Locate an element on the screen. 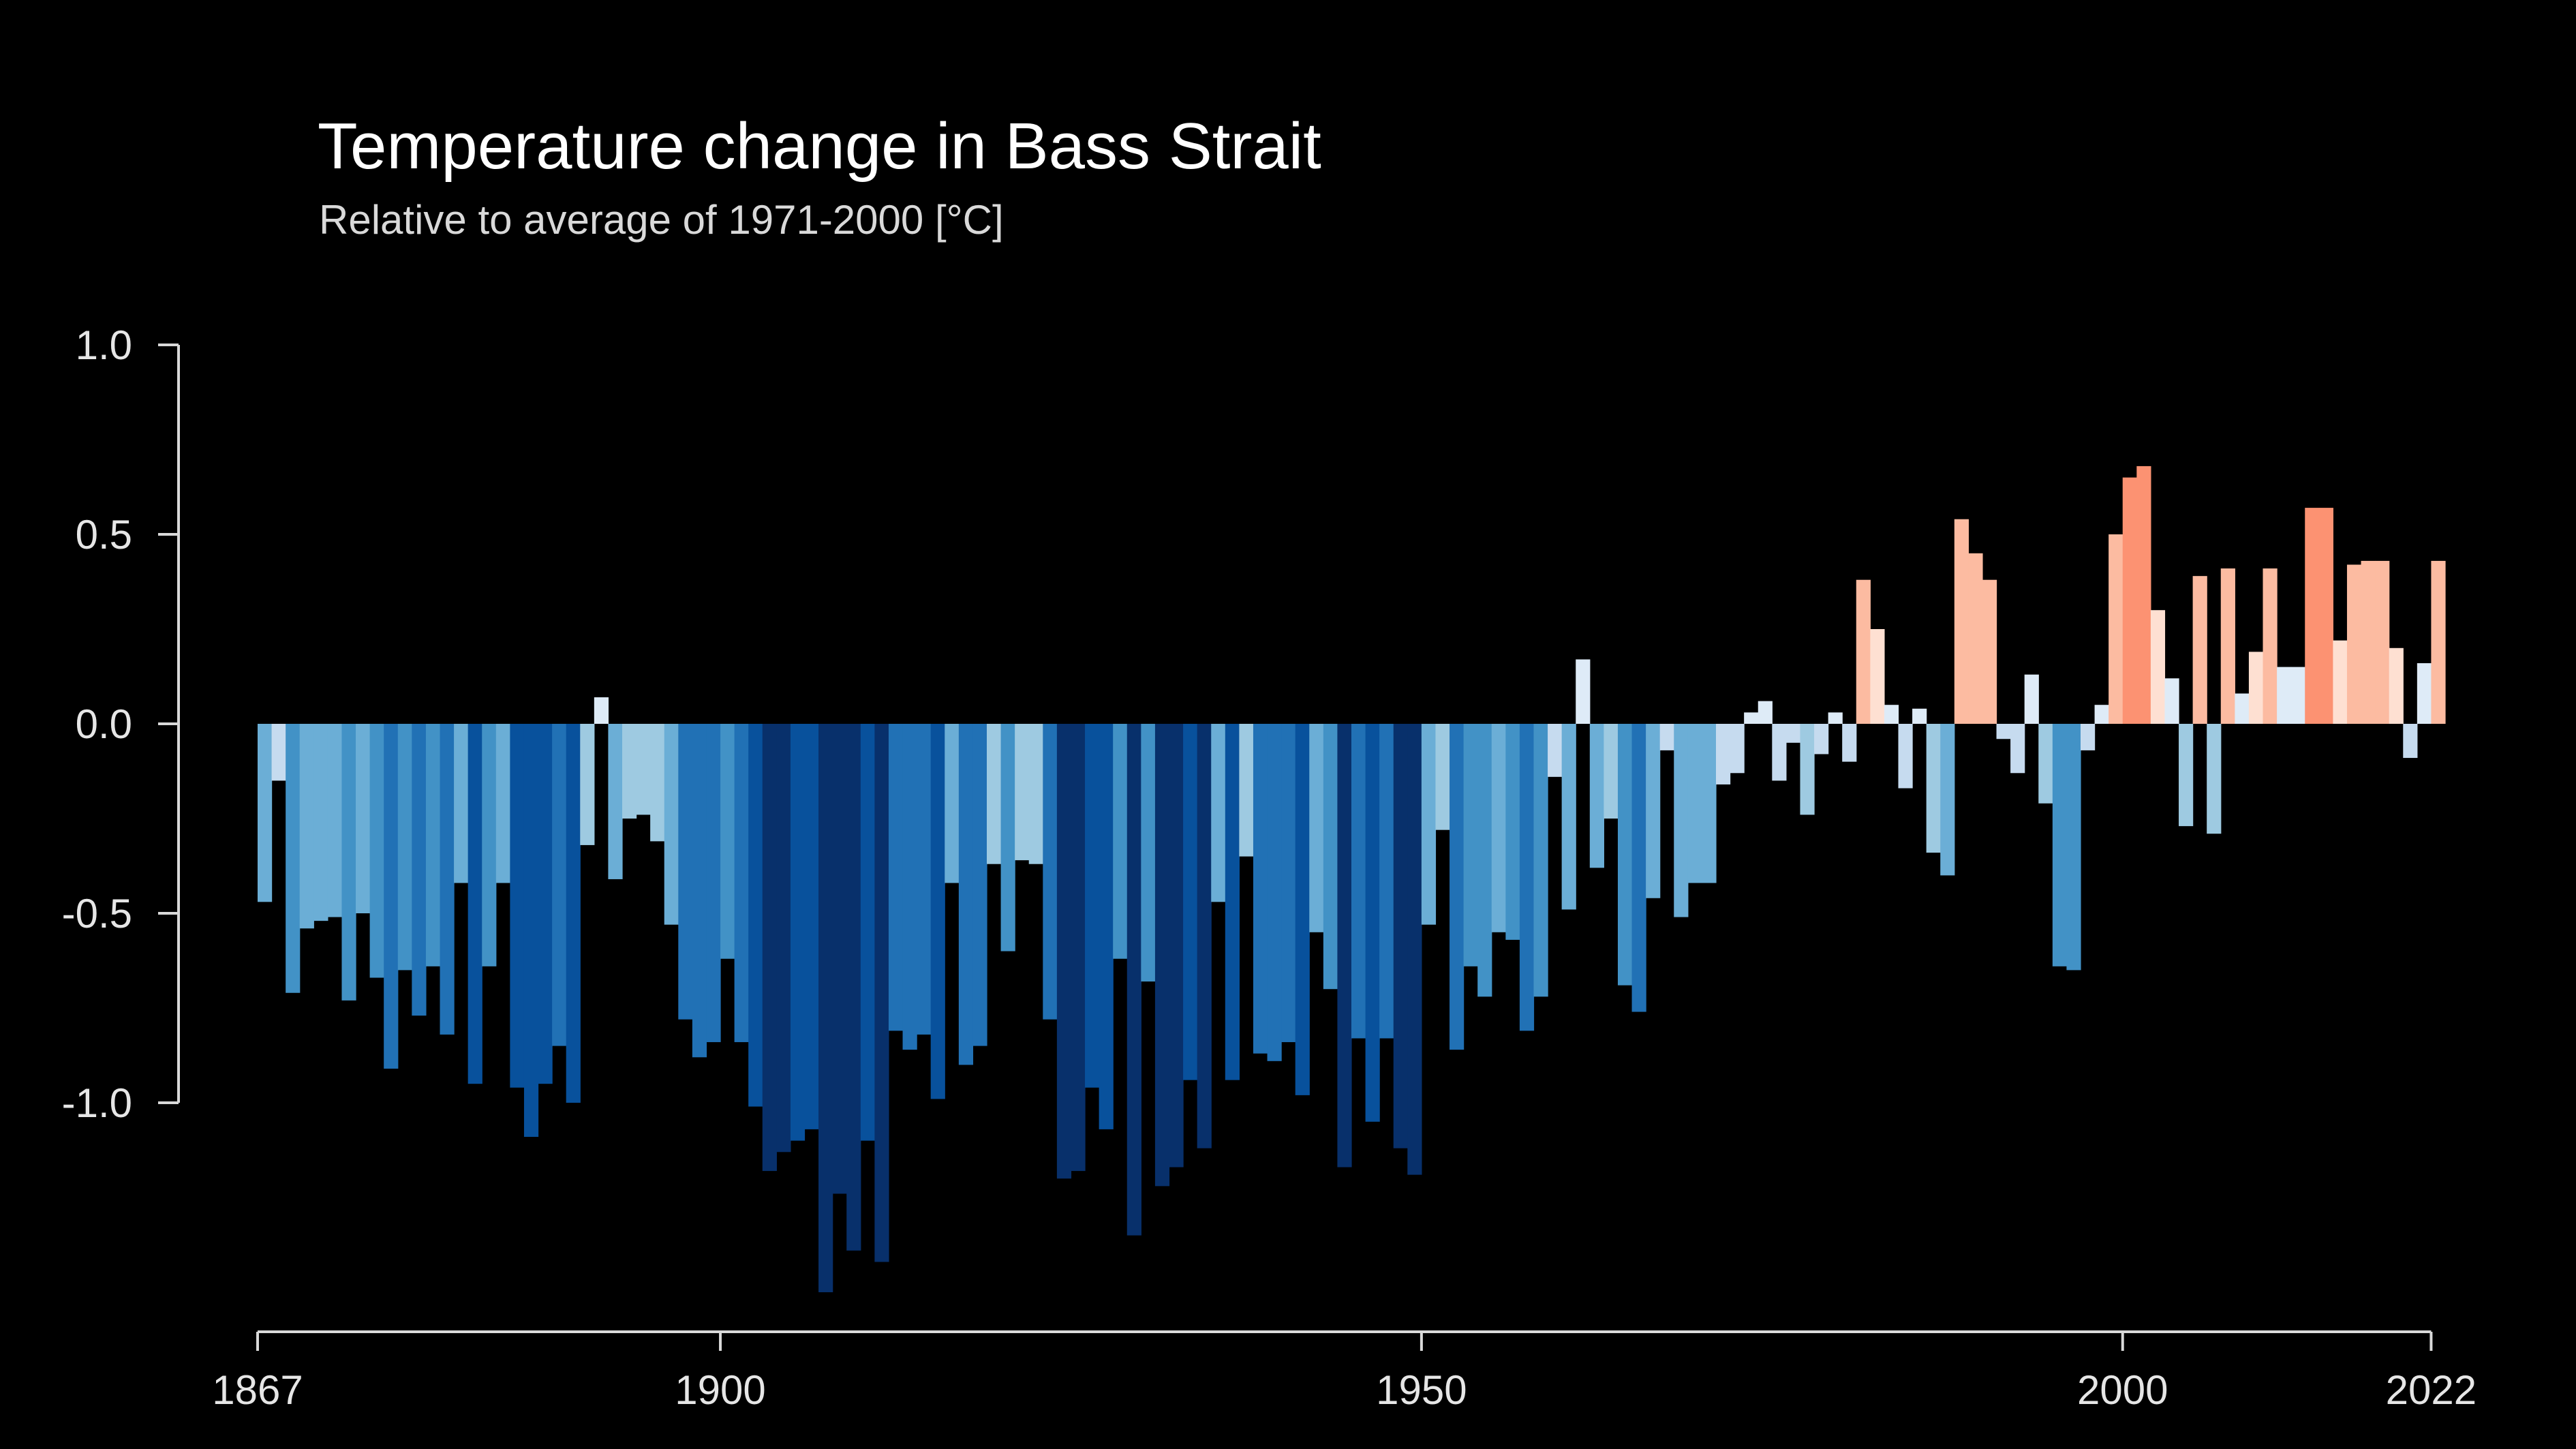 This screenshot has width=2576, height=1449. bar-1909 is located at coordinates (854, 988).